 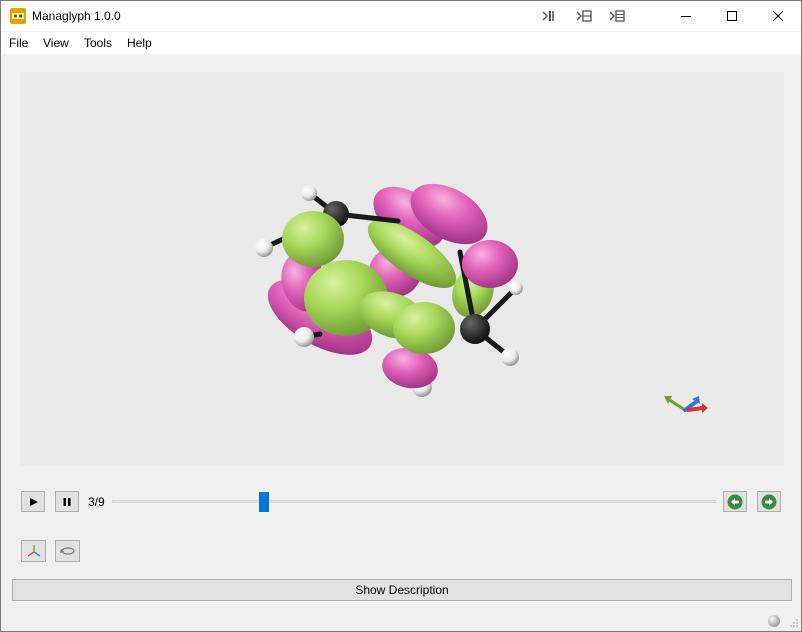 I want to click on managlyph-icon, so click(x=18, y=16).